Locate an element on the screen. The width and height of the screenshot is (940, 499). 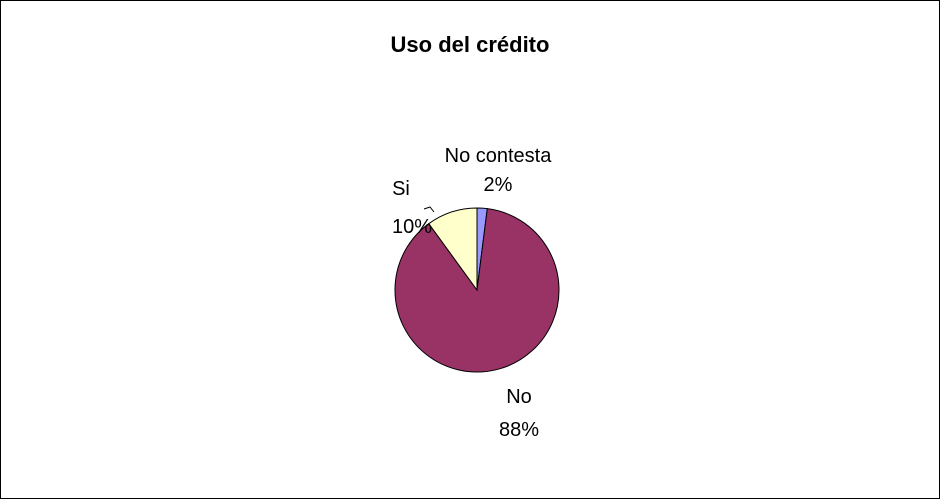
slice-percent-no: 88% is located at coordinates (519, 430).